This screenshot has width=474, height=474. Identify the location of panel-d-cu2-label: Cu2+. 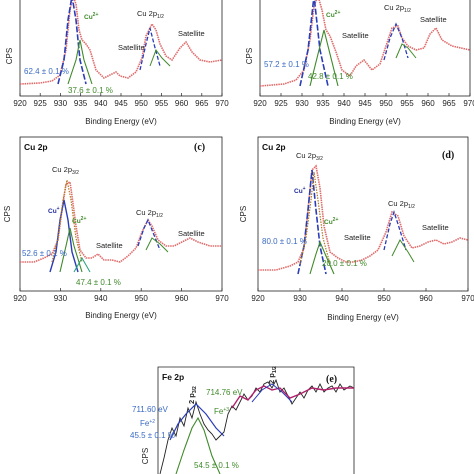
(331, 221).